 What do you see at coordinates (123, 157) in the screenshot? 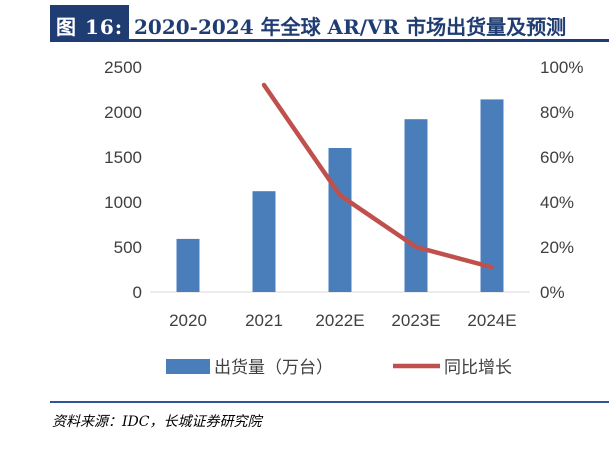
I see `left-tick-label: 1500` at bounding box center [123, 157].